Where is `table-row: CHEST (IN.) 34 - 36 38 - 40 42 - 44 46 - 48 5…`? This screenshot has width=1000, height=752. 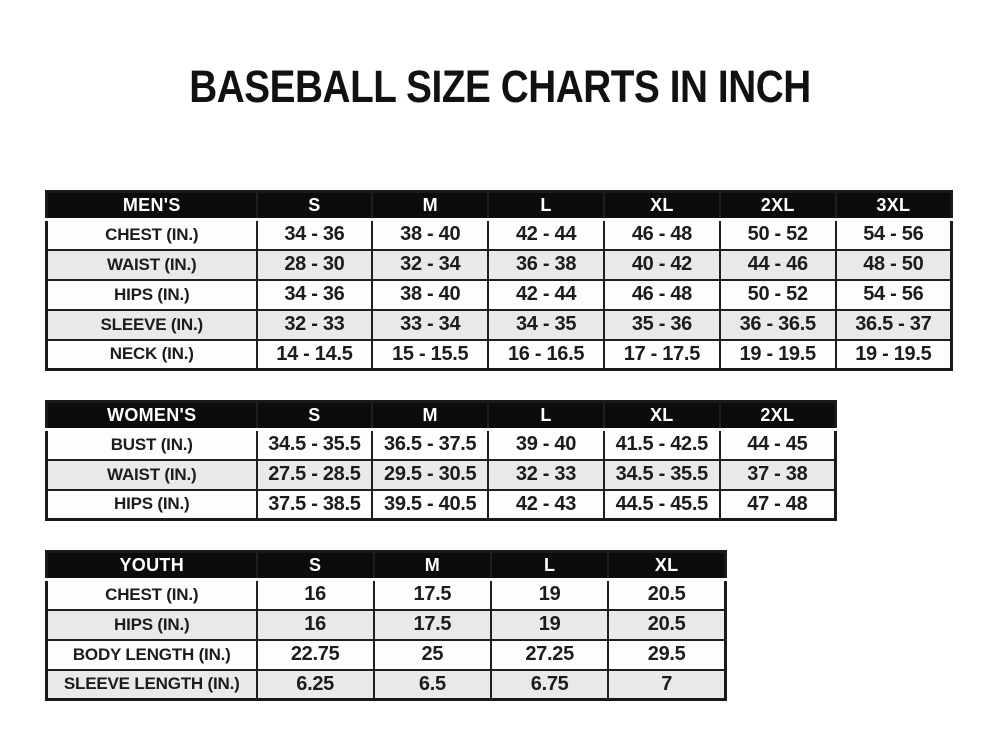 table-row: CHEST (IN.) 34 - 36 38 - 40 42 - 44 46 - 48 5… is located at coordinates (499, 234).